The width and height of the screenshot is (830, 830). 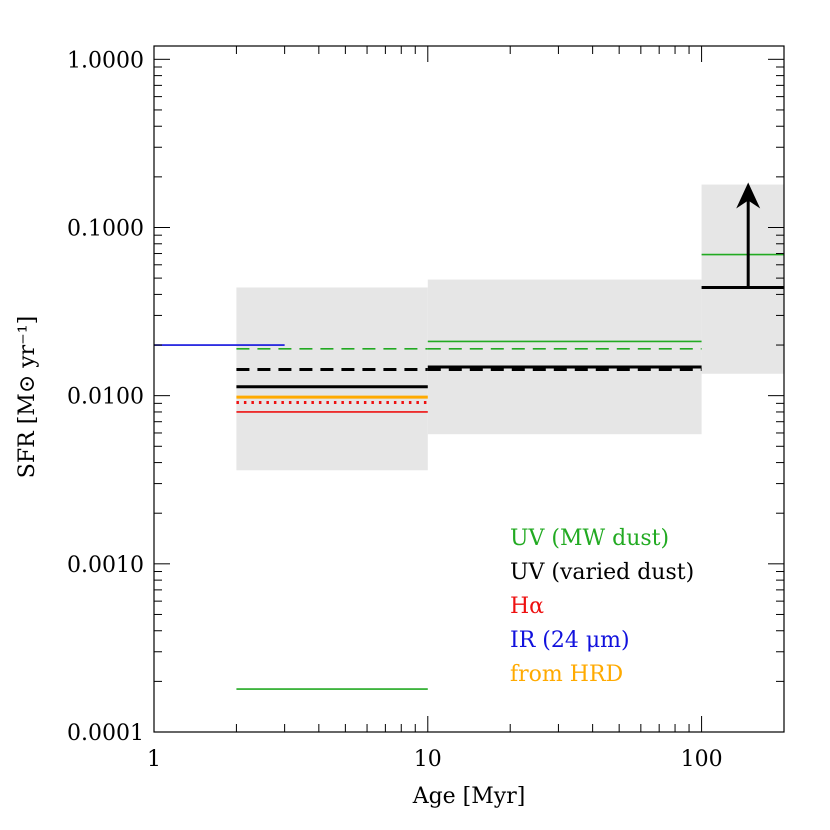 I want to click on y-tick-label: 0.1000, so click(x=105, y=228).